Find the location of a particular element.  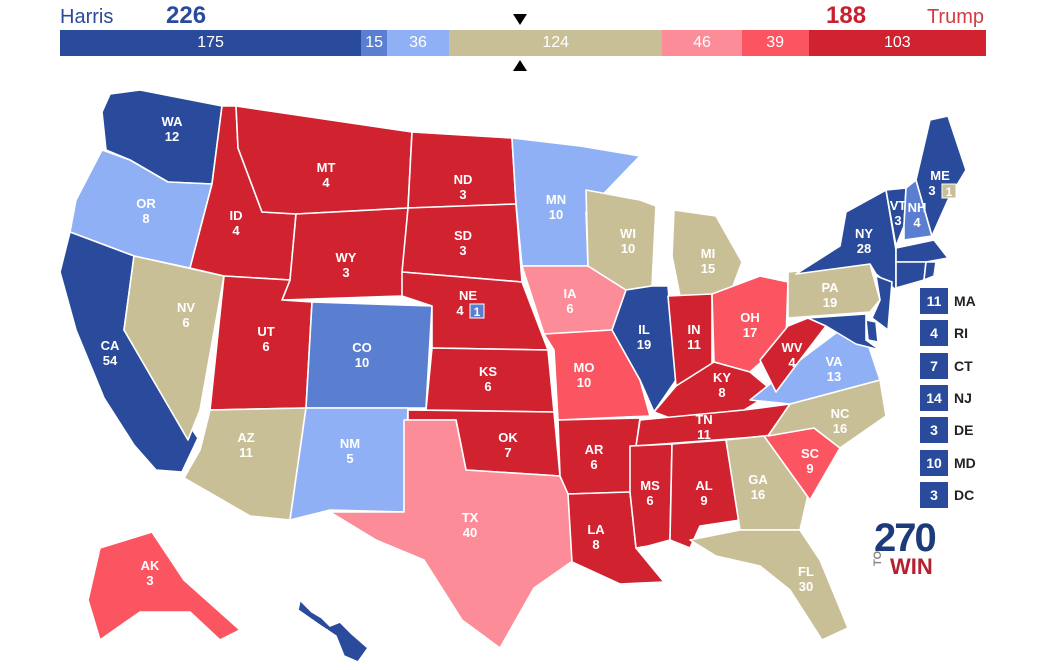

state-label-co: CO 10 is located at coordinates (362, 355).